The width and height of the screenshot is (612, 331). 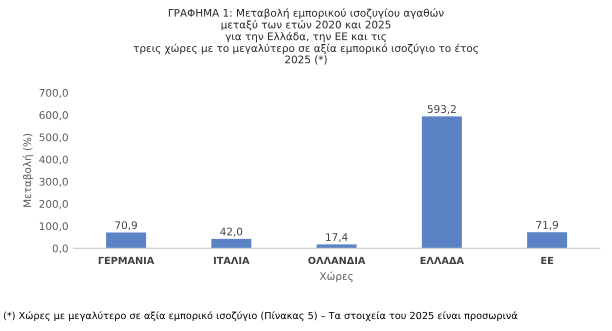 I want to click on chart-title: ΓΡΑΦΗΜΑ 1: Μεταβολή εμπορικού ισοζυγίου αγαθών μεταξύ των ετών 2020 και 2025 για την Ελλάδα, την ΕΕ και τις τρεις χώρες με το μεγαλύτερο σε αξία εμπορικό ισοζύγιο το έτος 2025 (*), so click(x=306, y=36).